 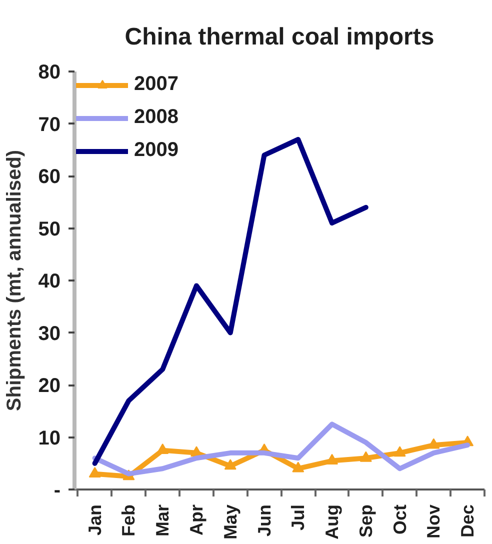 I want to click on y-axis-title: Shipments (mt, annualised), so click(x=14, y=281).